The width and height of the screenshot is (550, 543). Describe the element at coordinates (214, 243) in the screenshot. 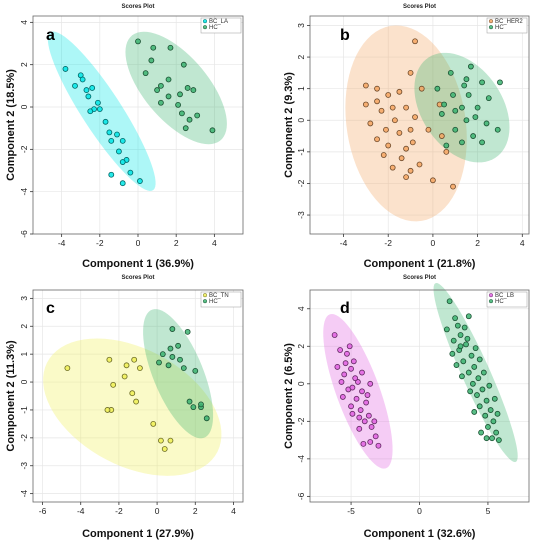

I see `x-tick-label: 4` at that location.